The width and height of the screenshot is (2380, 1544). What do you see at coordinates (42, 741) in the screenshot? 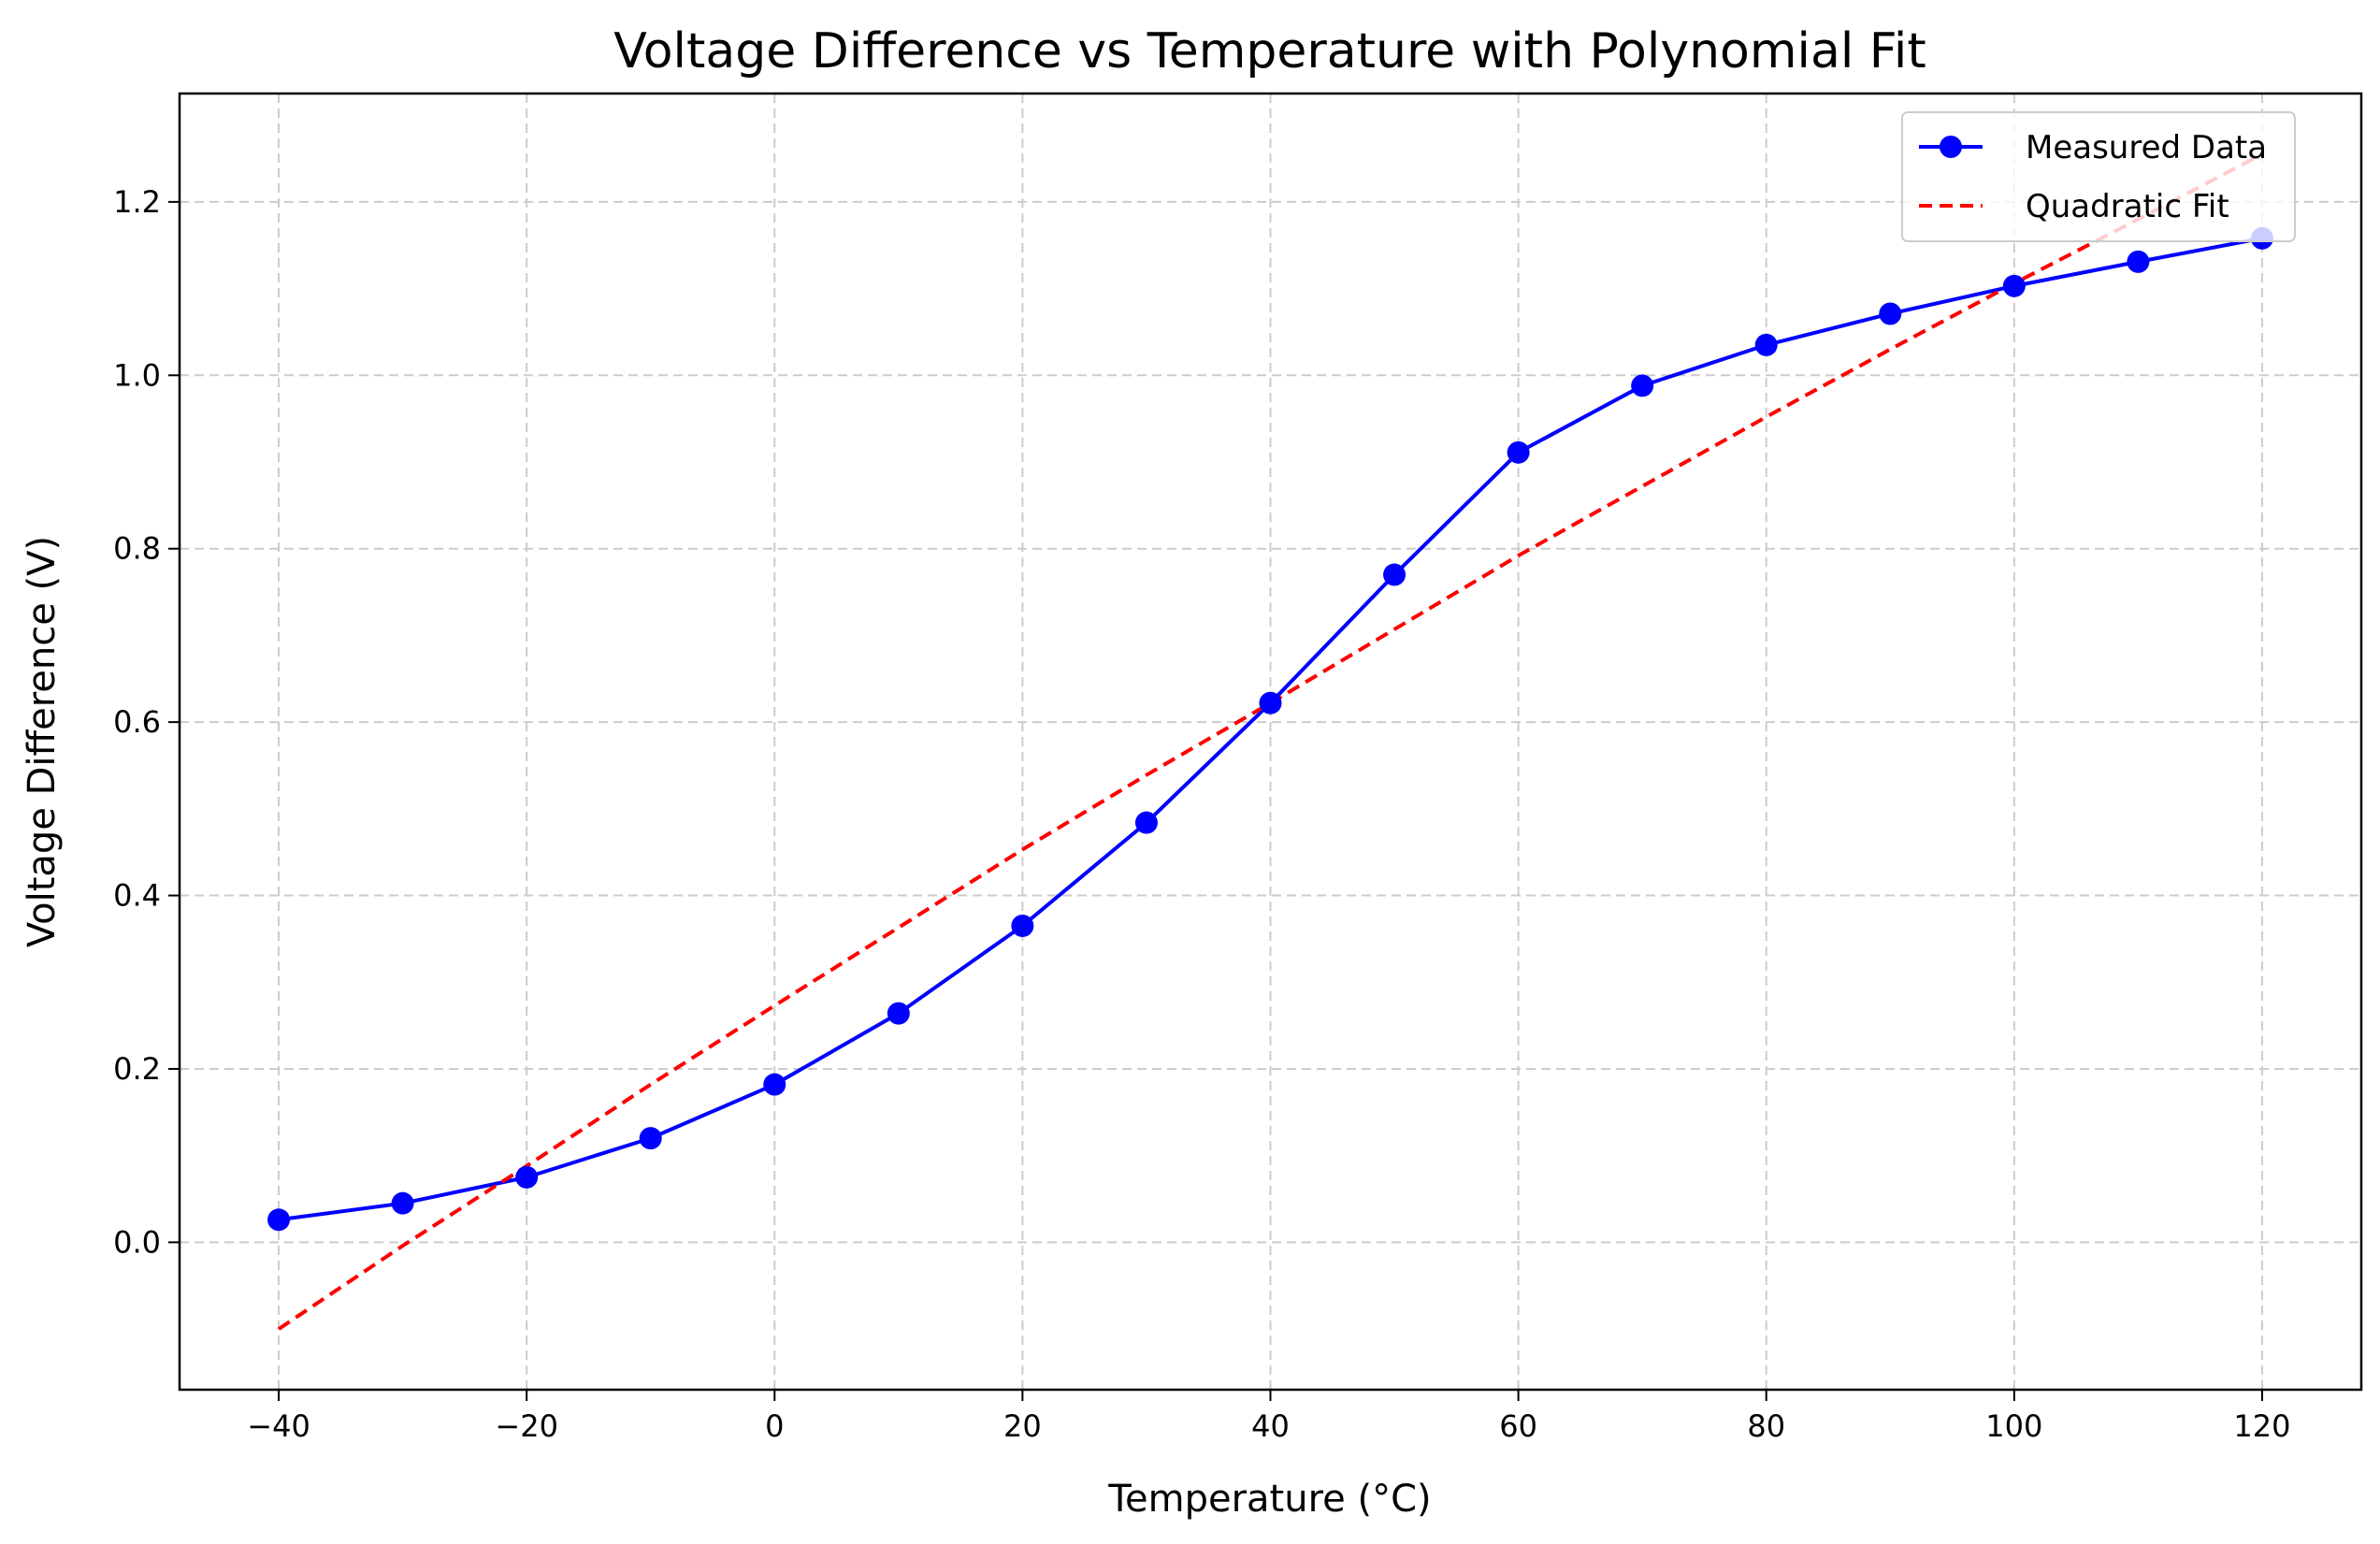
I see `y-axis-label: Voltage Difference (V)` at bounding box center [42, 741].